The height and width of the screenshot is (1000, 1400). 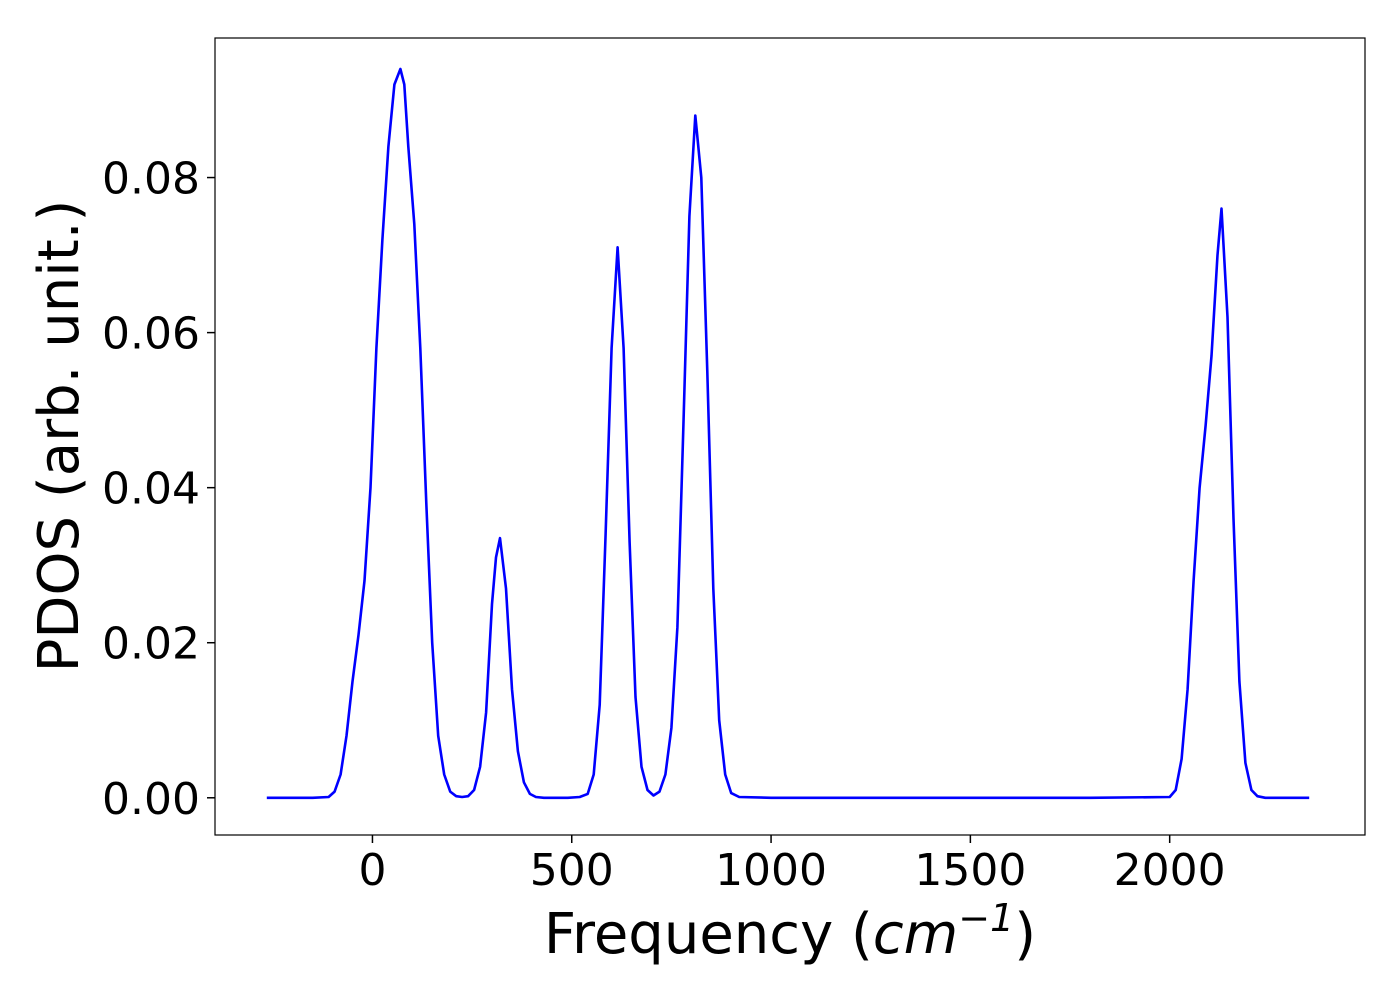 I want to click on x-tick-label: 2000, so click(x=1170, y=870).